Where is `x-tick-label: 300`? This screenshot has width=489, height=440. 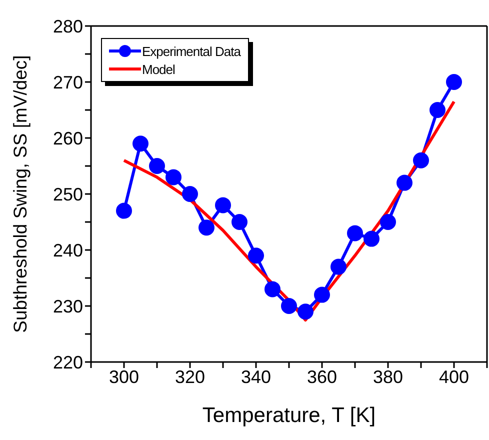 x-tick-label: 300 is located at coordinates (124, 376).